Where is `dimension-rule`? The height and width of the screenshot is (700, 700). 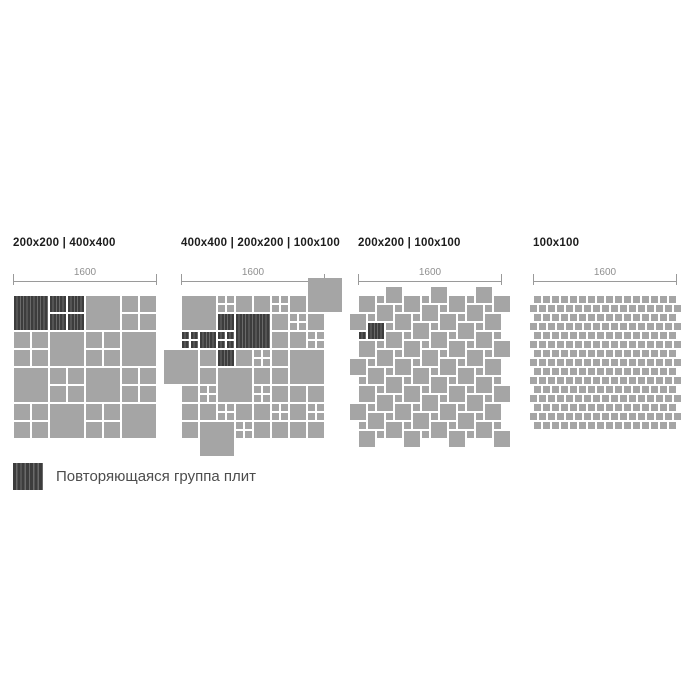
dimension-rule is located at coordinates (253, 281).